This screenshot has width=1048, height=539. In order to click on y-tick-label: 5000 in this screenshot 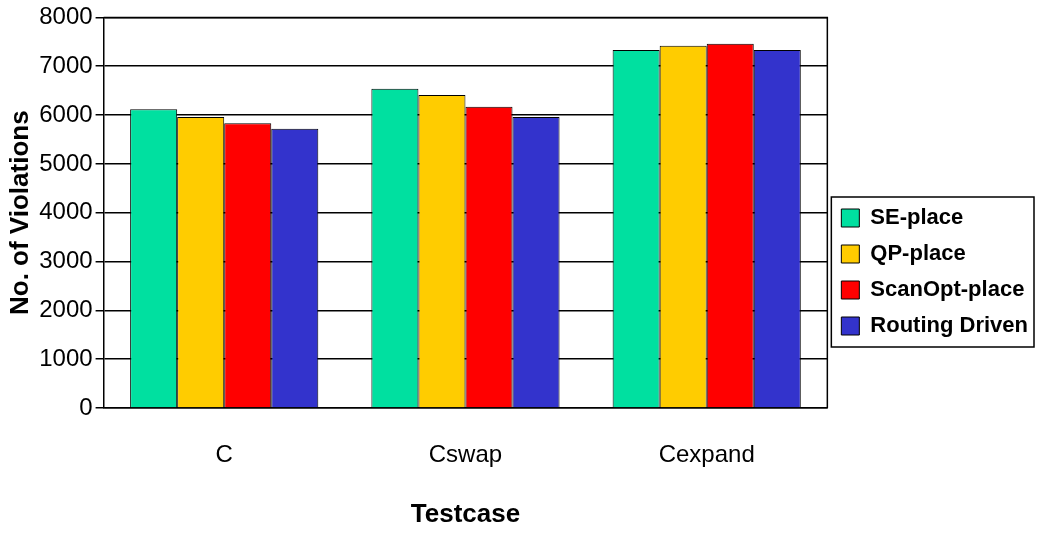, I will do `click(66, 162)`.